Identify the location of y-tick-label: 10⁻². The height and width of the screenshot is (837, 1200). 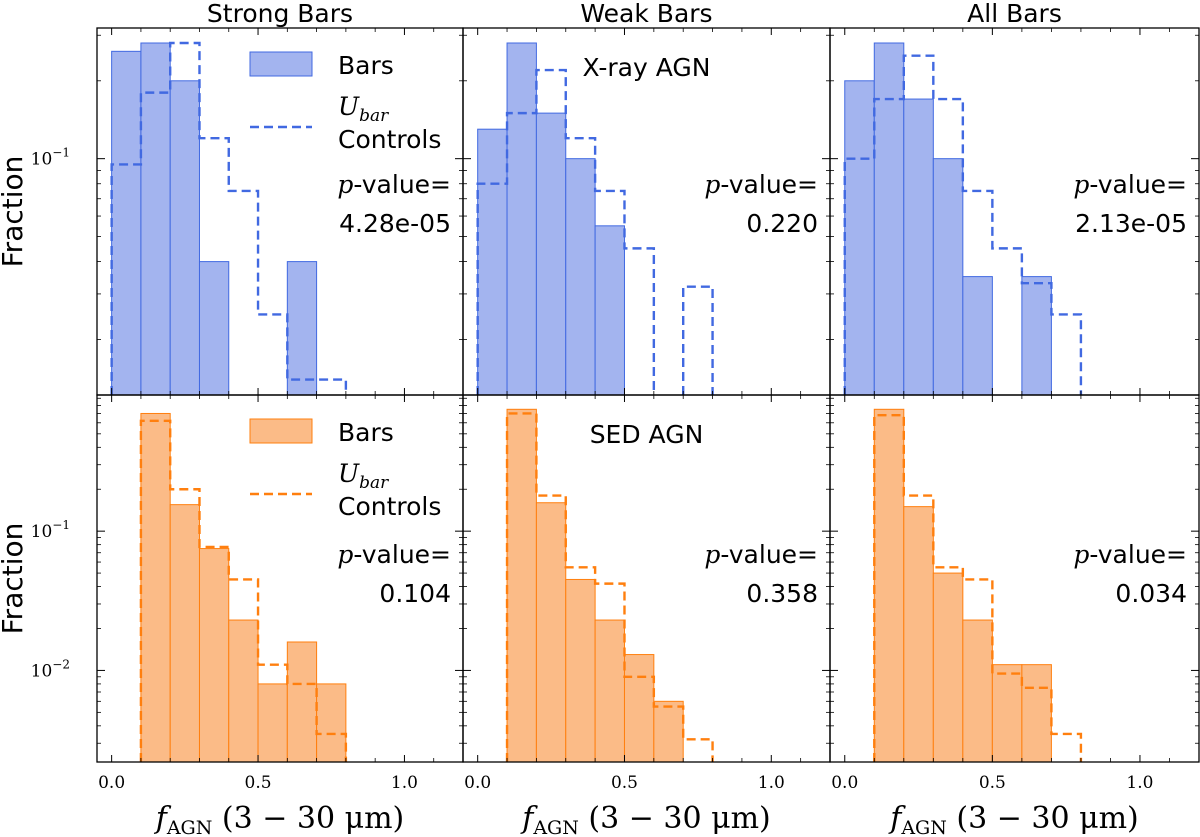
(50, 669).